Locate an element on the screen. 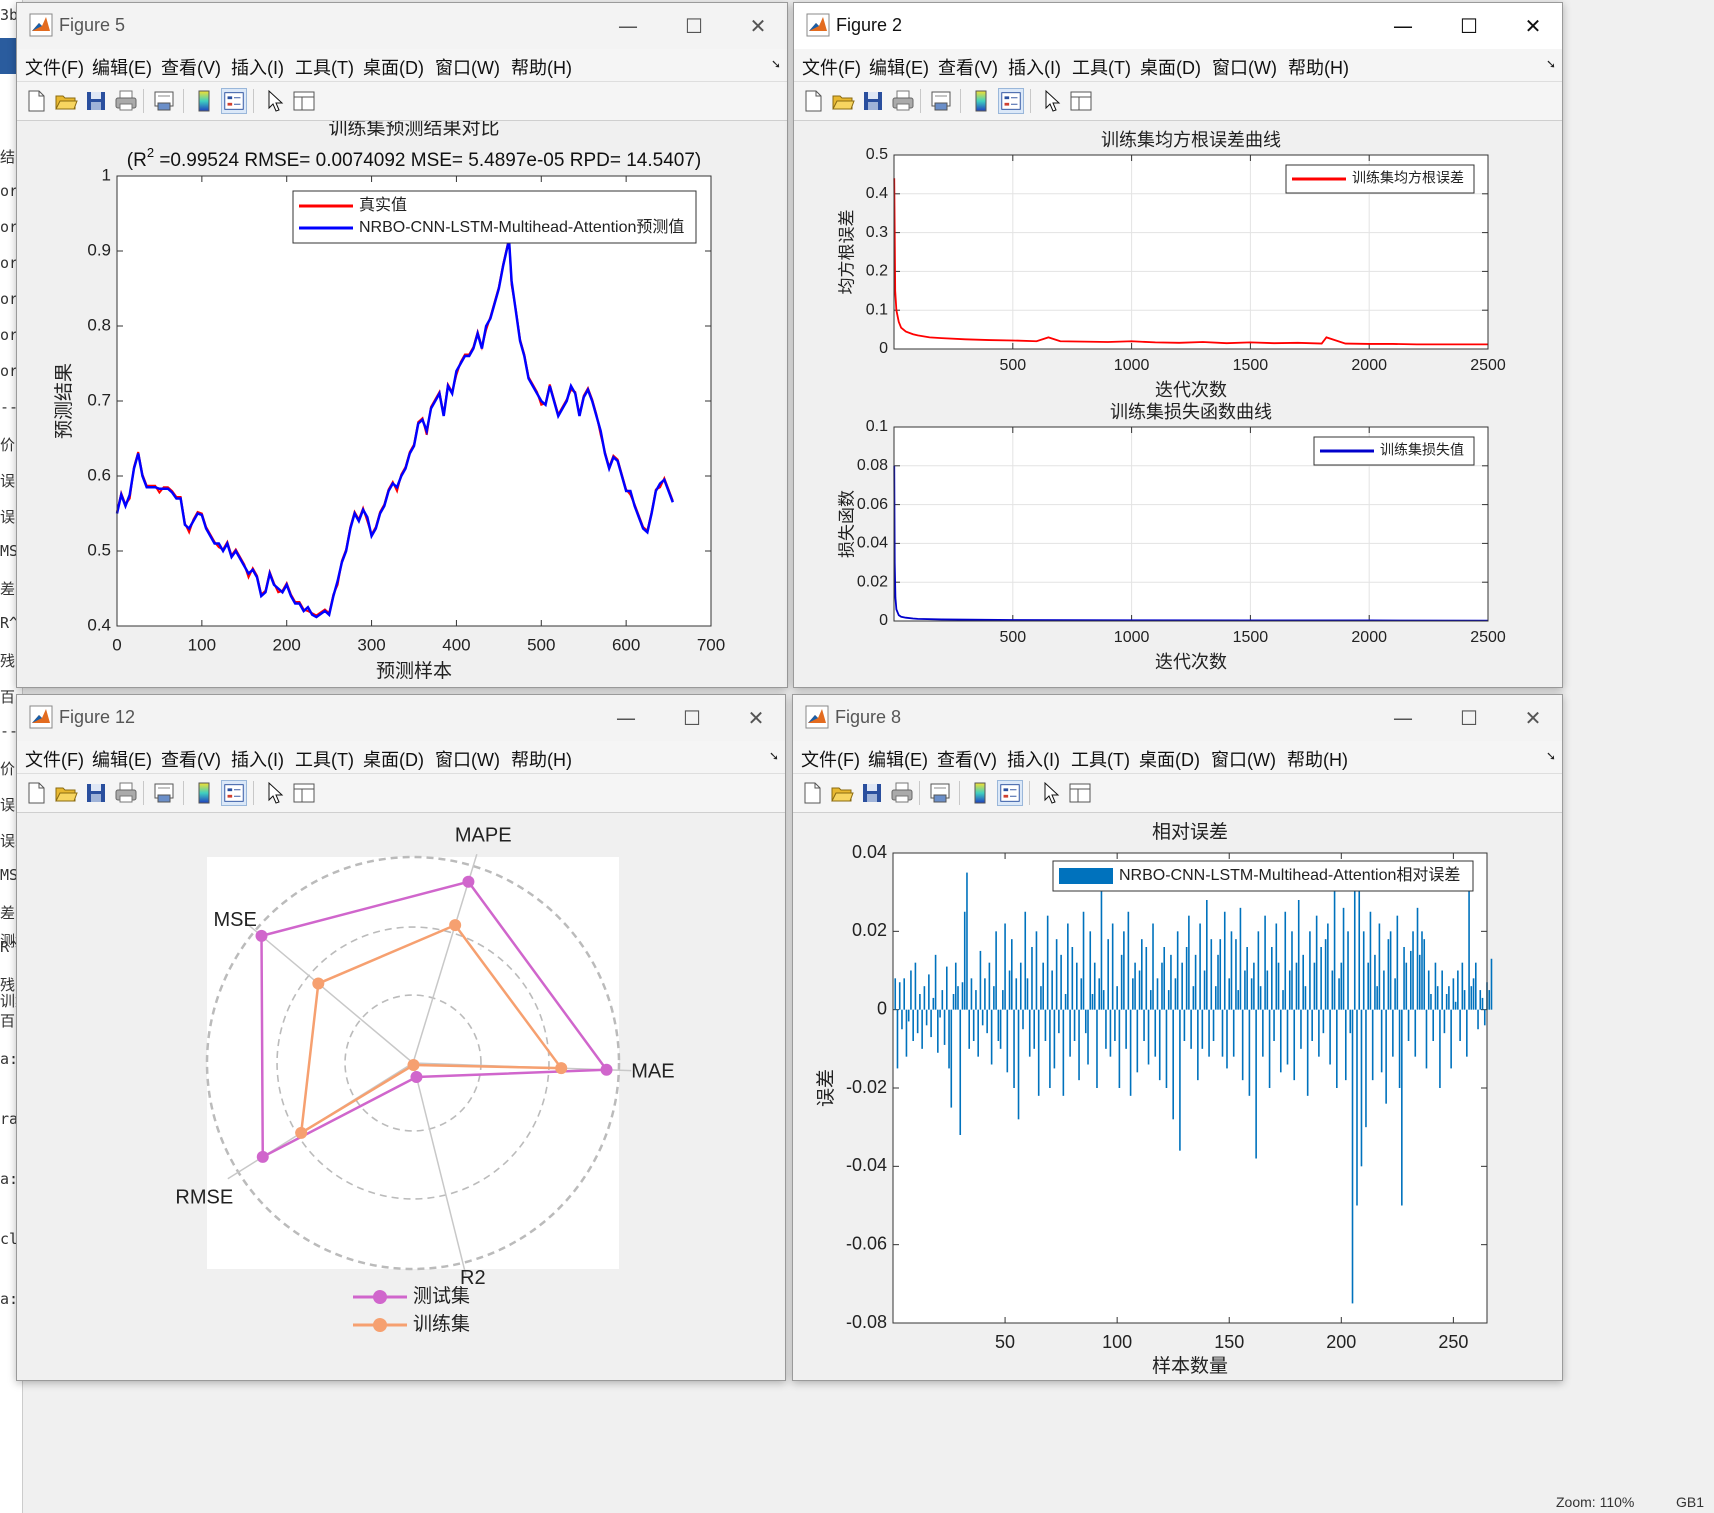  background-text-line: -- is located at coordinates (9, 407).